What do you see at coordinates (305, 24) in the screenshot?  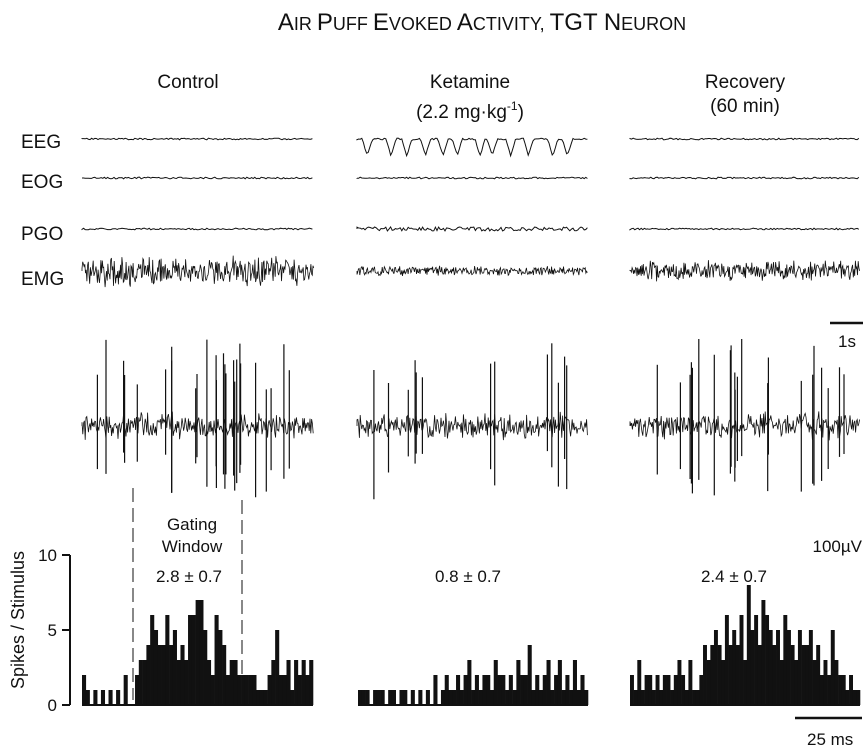 I see `title-part-small: IR` at bounding box center [305, 24].